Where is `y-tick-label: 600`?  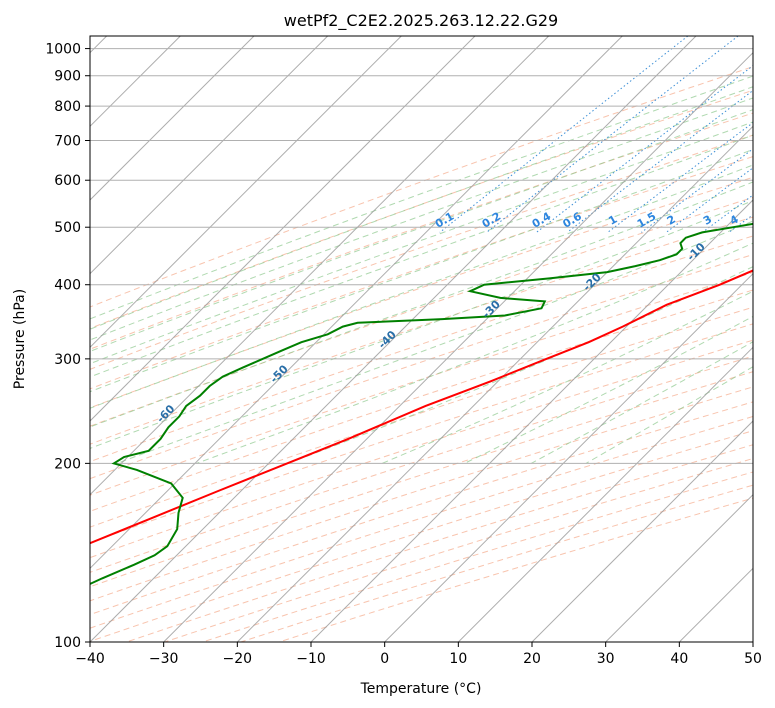 y-tick-label: 600 is located at coordinates (67, 181).